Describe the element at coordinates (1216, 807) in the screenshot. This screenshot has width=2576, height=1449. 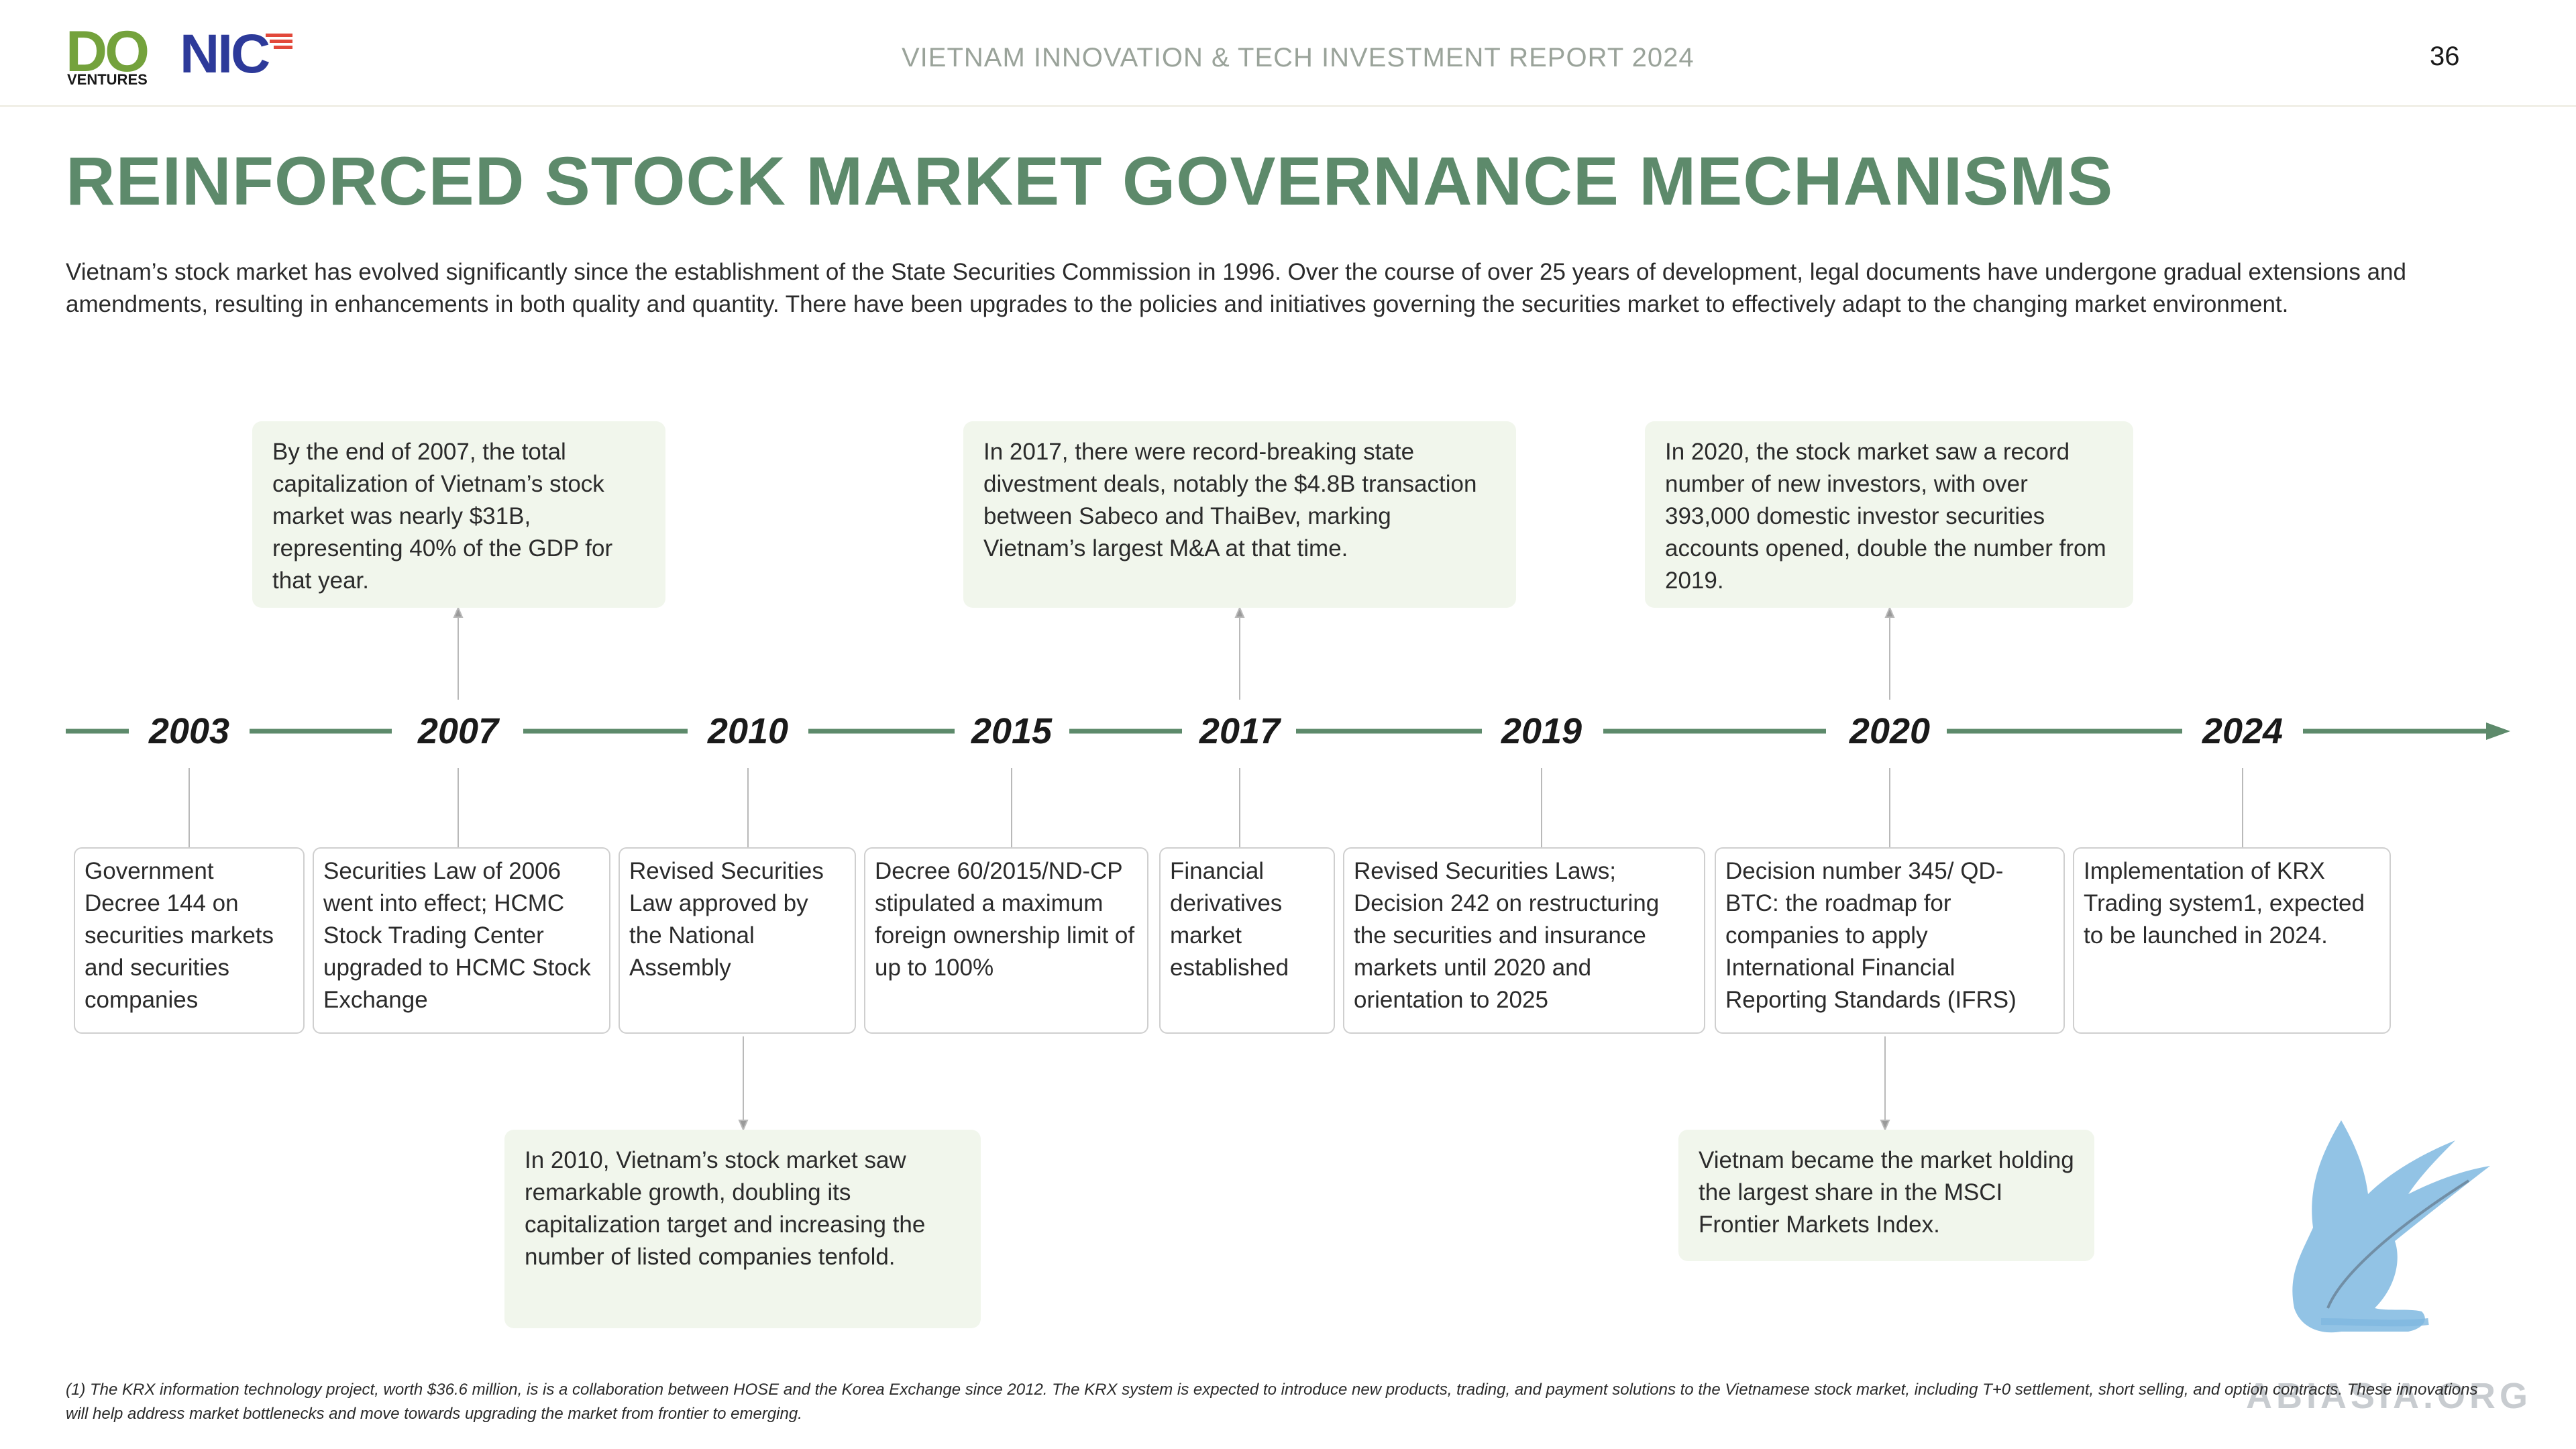
I see `event-connectors` at that location.